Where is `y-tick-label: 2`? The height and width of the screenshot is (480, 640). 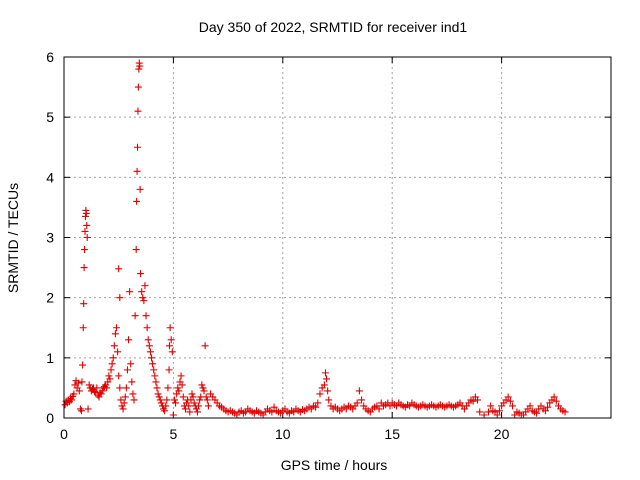 y-tick-label: 2 is located at coordinates (50, 298).